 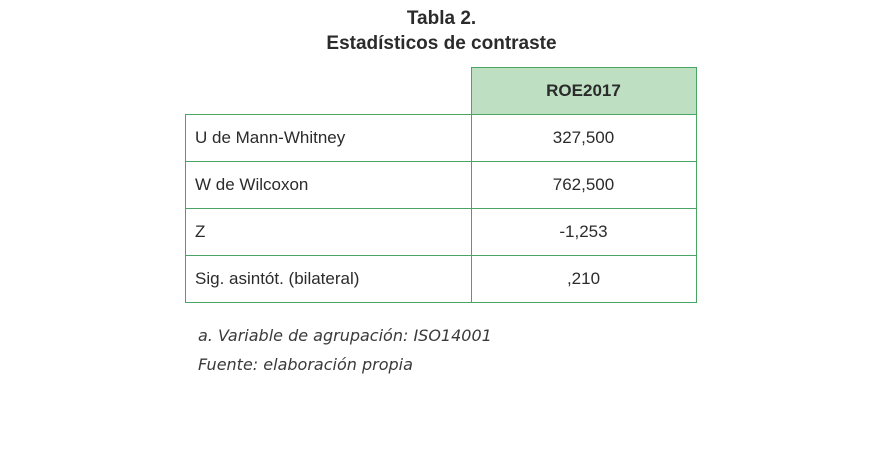 I want to click on row-label: Z, so click(x=328, y=232).